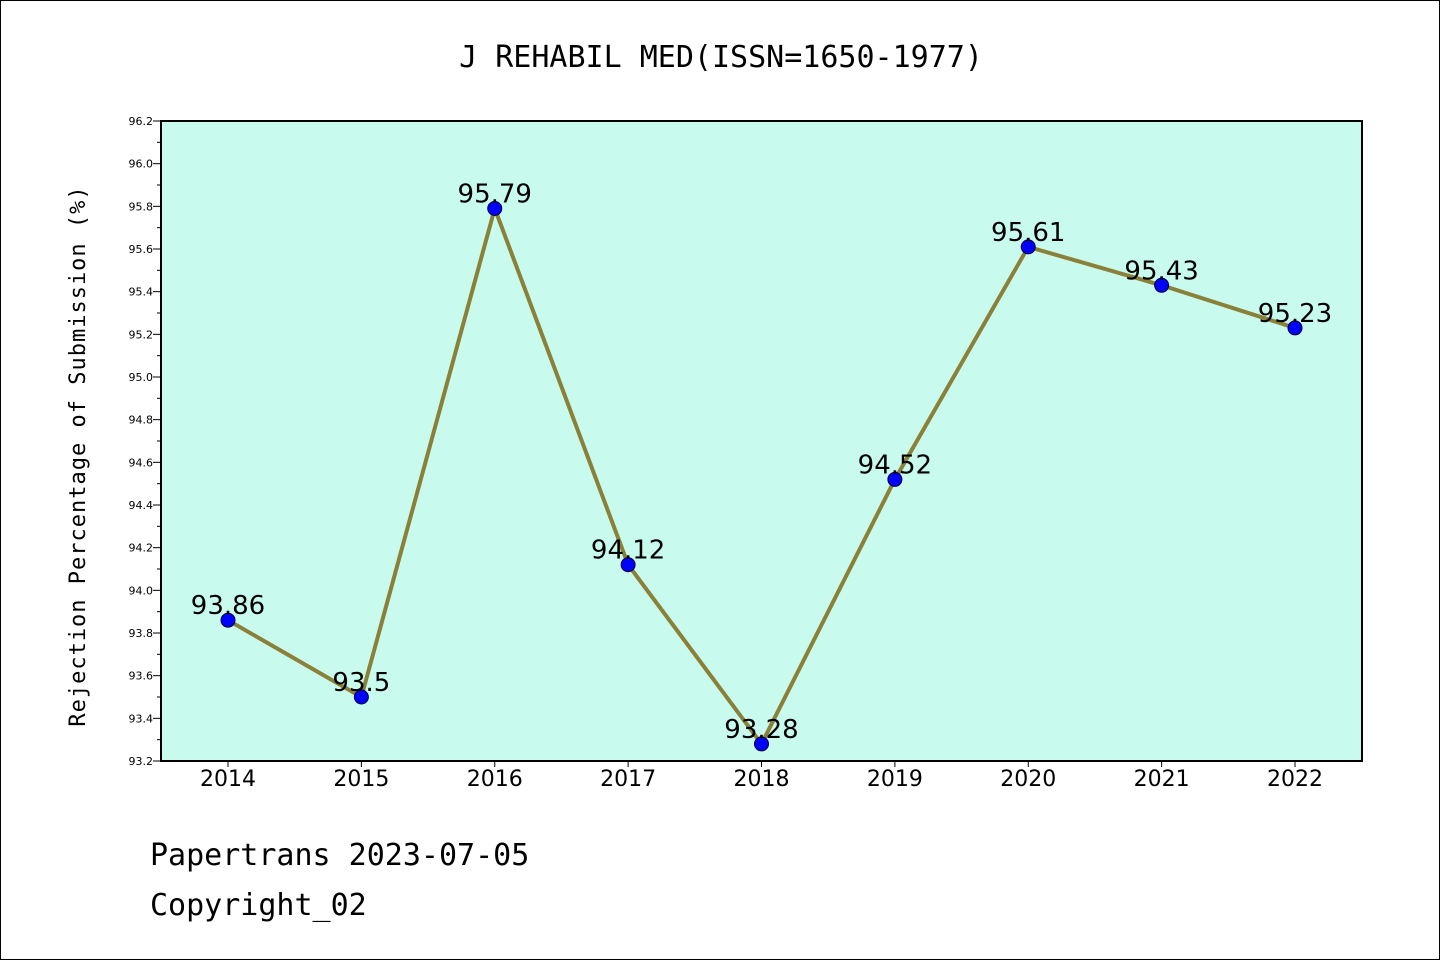 The width and height of the screenshot is (1440, 964). What do you see at coordinates (339, 855) in the screenshot?
I see `footer-date: Papertrans 2023-07-05` at bounding box center [339, 855].